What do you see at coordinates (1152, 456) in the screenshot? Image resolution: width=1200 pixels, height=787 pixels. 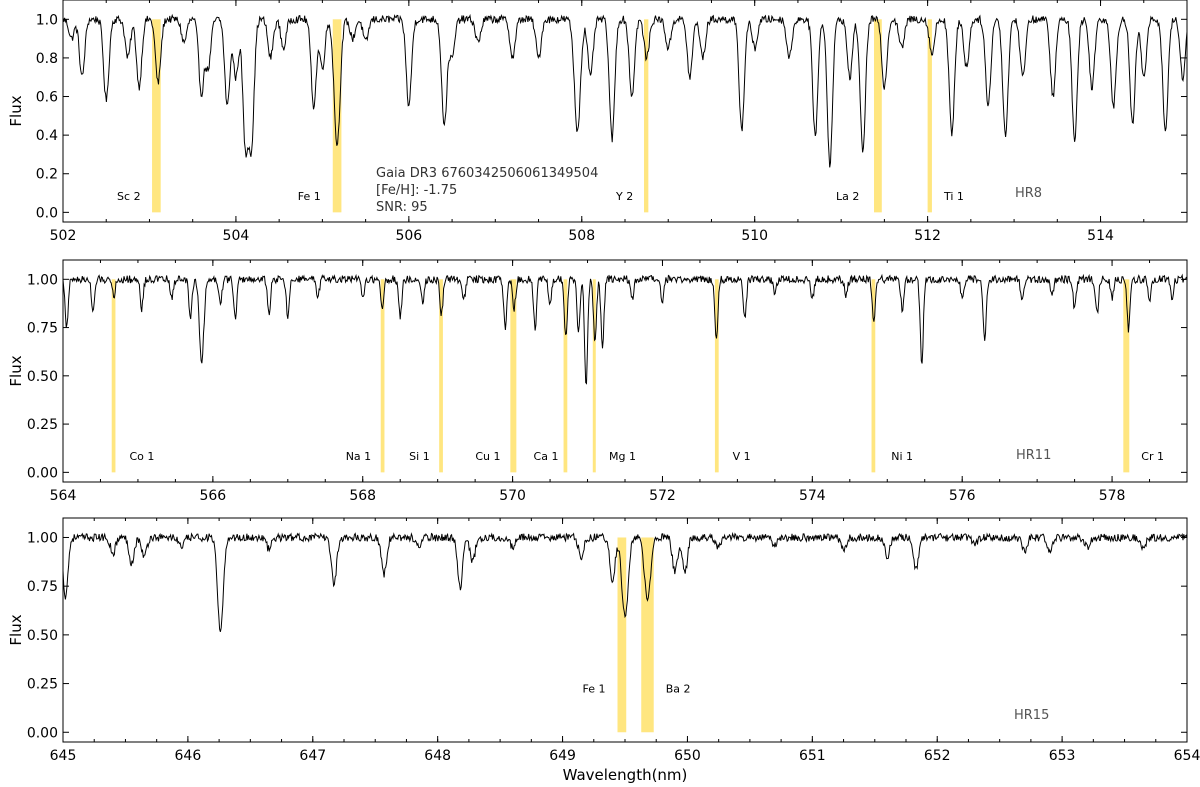 I see `line-label: Cr 1` at bounding box center [1152, 456].